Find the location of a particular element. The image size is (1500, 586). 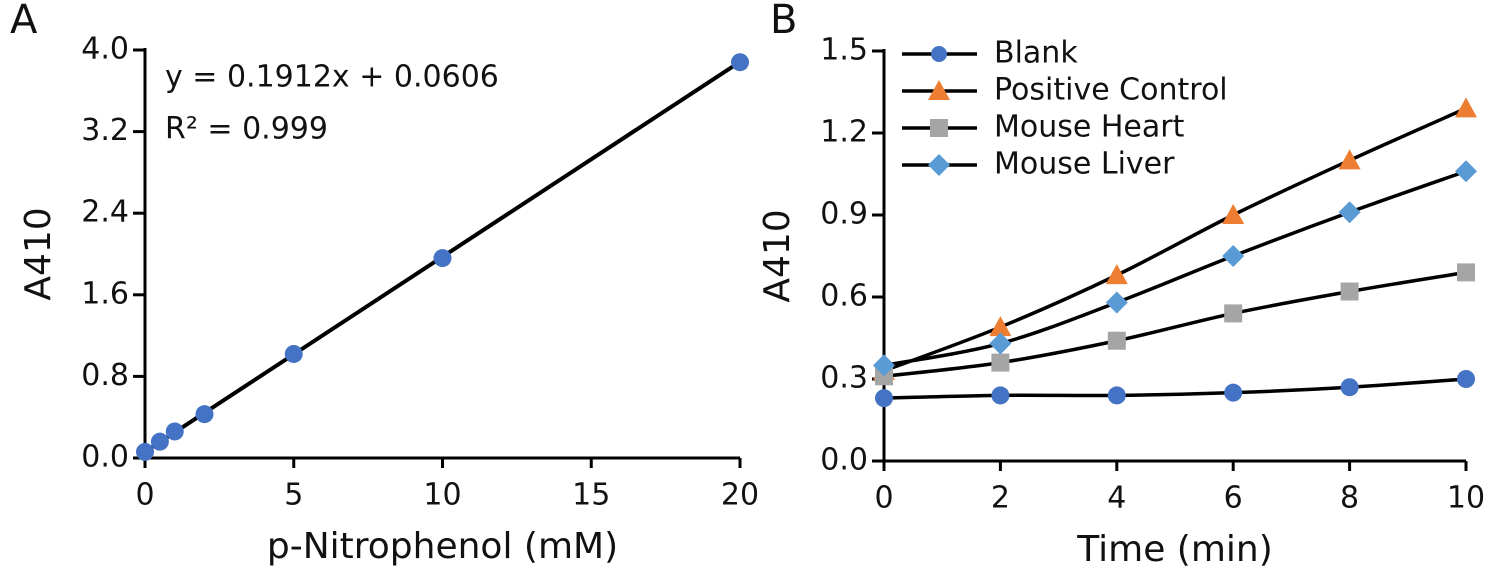

x-tick-label: 6 is located at coordinates (1233, 498).